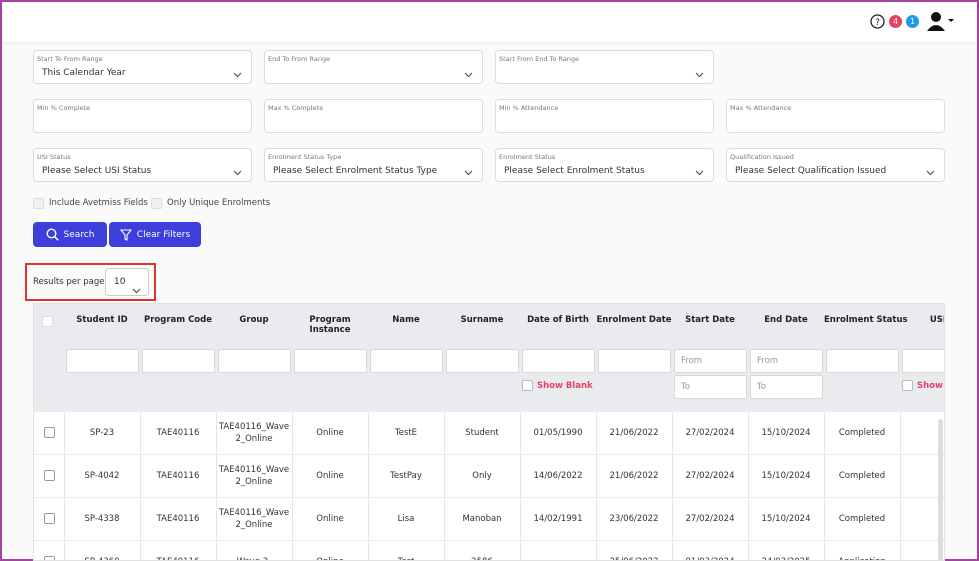  Describe the element at coordinates (912, 21) in the screenshot. I see `message-badge: 1` at that location.